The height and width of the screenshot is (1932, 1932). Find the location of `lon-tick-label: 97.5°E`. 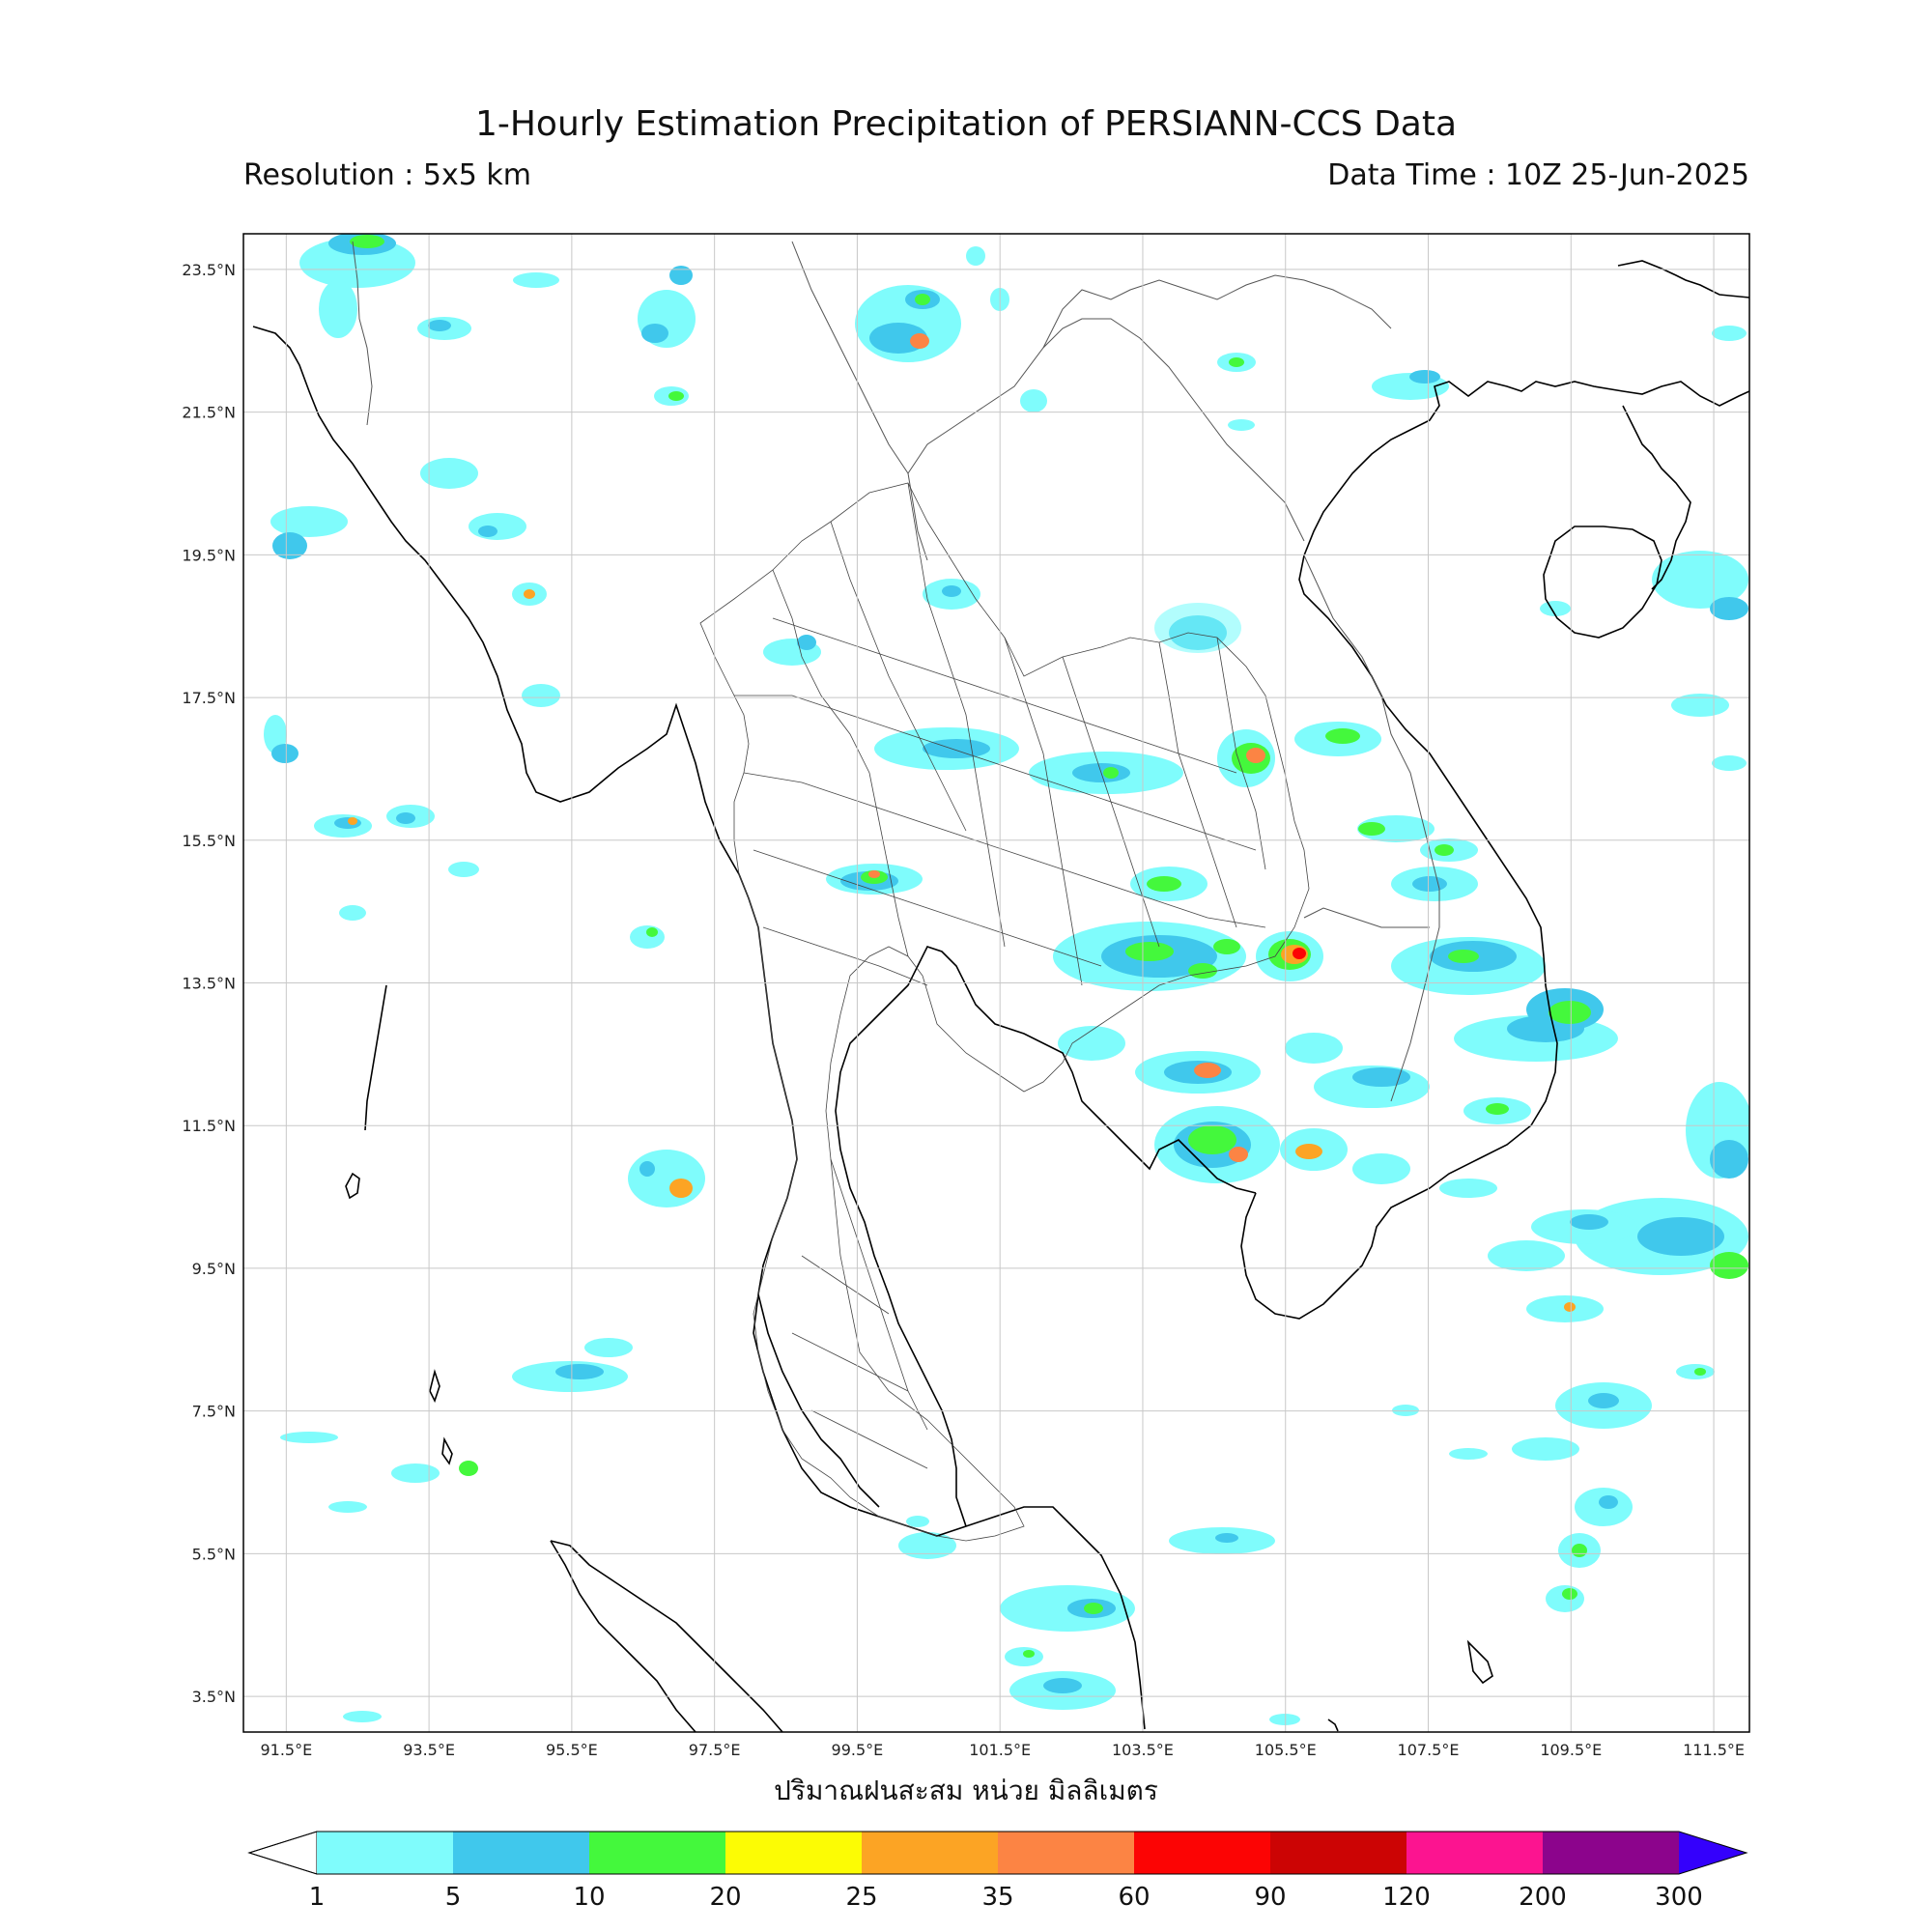

lon-tick-label: 97.5°E is located at coordinates (715, 1750).